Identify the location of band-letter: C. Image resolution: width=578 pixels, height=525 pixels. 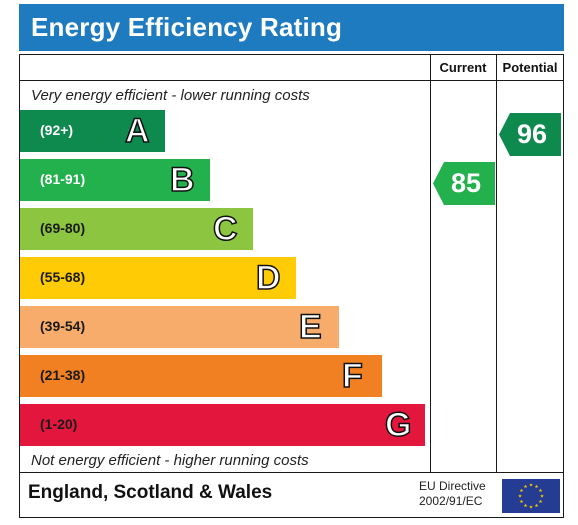
(225, 229).